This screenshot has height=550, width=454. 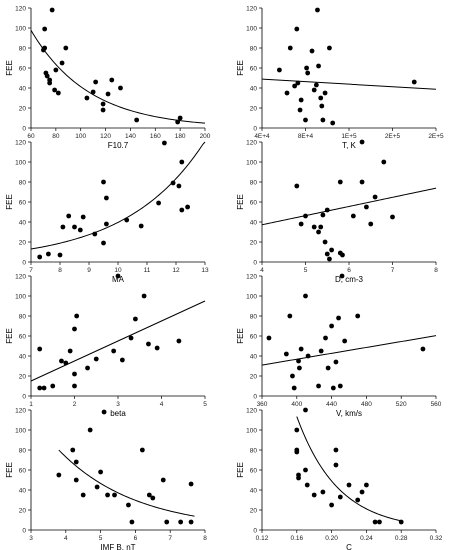 I want to click on x-tick-label: 480, so click(x=366, y=404).